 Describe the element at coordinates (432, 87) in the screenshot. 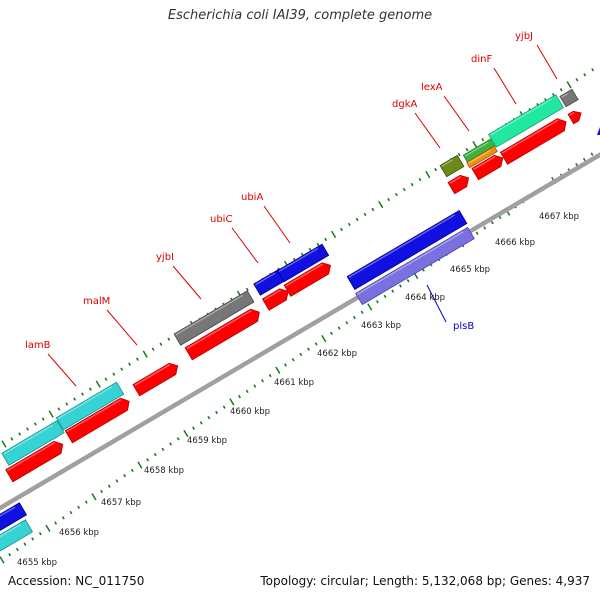

I see `gene-label-lexA: lexA` at that location.